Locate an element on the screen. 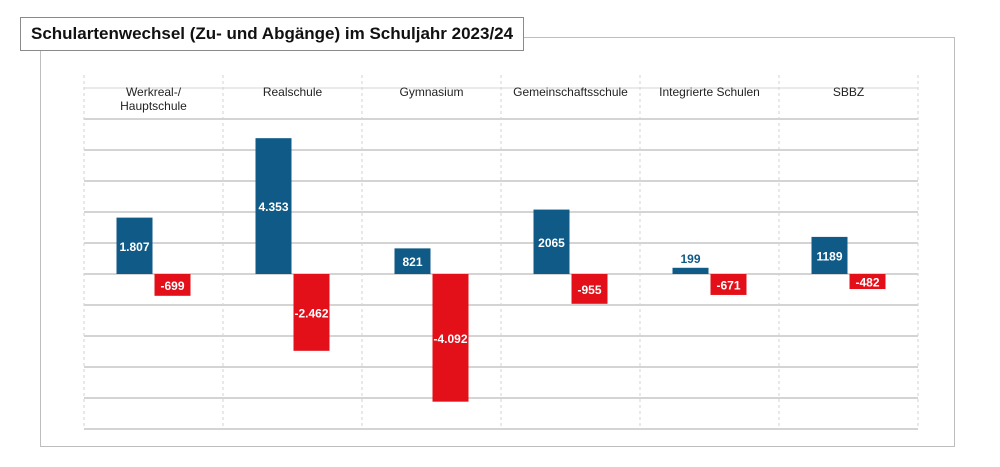 This screenshot has height=467, width=1000. data-label-abgang: -2.462 is located at coordinates (311, 313).